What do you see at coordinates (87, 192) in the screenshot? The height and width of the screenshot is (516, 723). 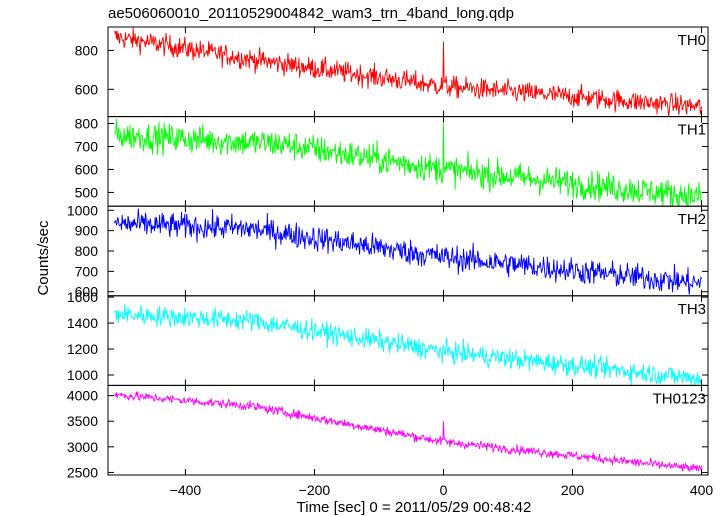 I see `y-tick-label: 500` at bounding box center [87, 192].